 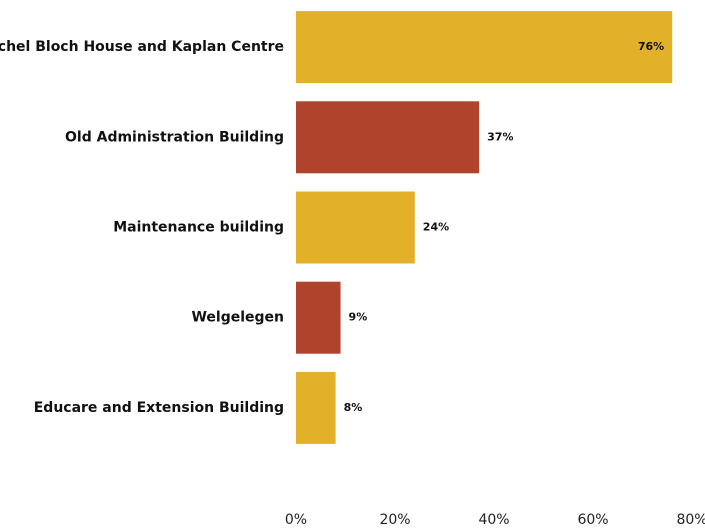 I want to click on category-label: Welgelegen, so click(x=237, y=318).